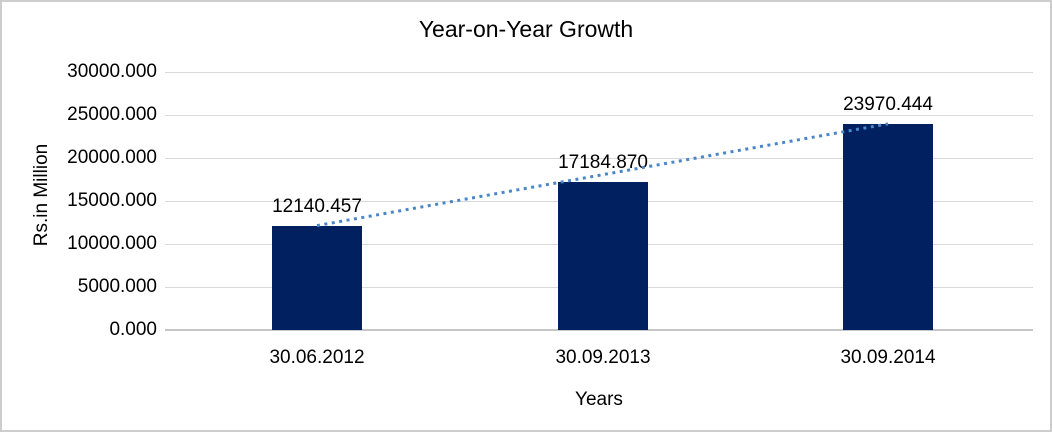 Image resolution: width=1052 pixels, height=432 pixels. Describe the element at coordinates (599, 330) in the screenshot. I see `x-axis-line` at that location.